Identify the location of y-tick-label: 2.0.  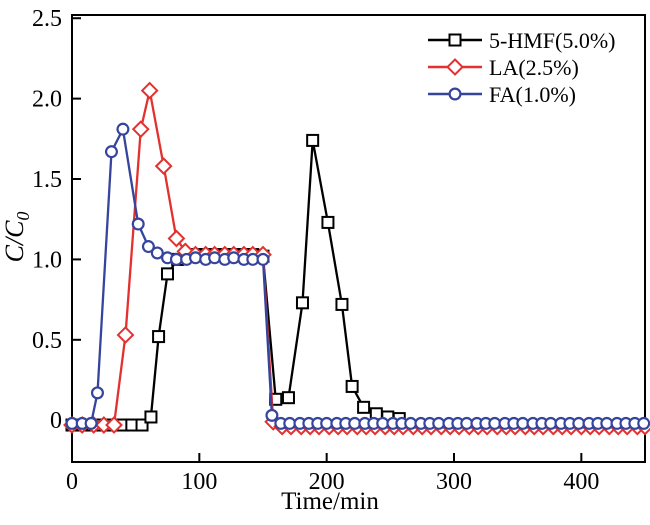
(47, 100).